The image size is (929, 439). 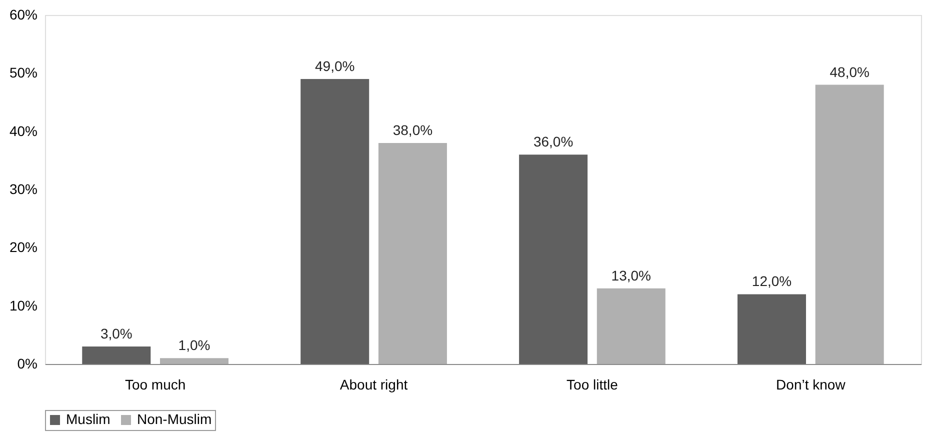 I want to click on x-tick-label: Too little, so click(x=592, y=384).